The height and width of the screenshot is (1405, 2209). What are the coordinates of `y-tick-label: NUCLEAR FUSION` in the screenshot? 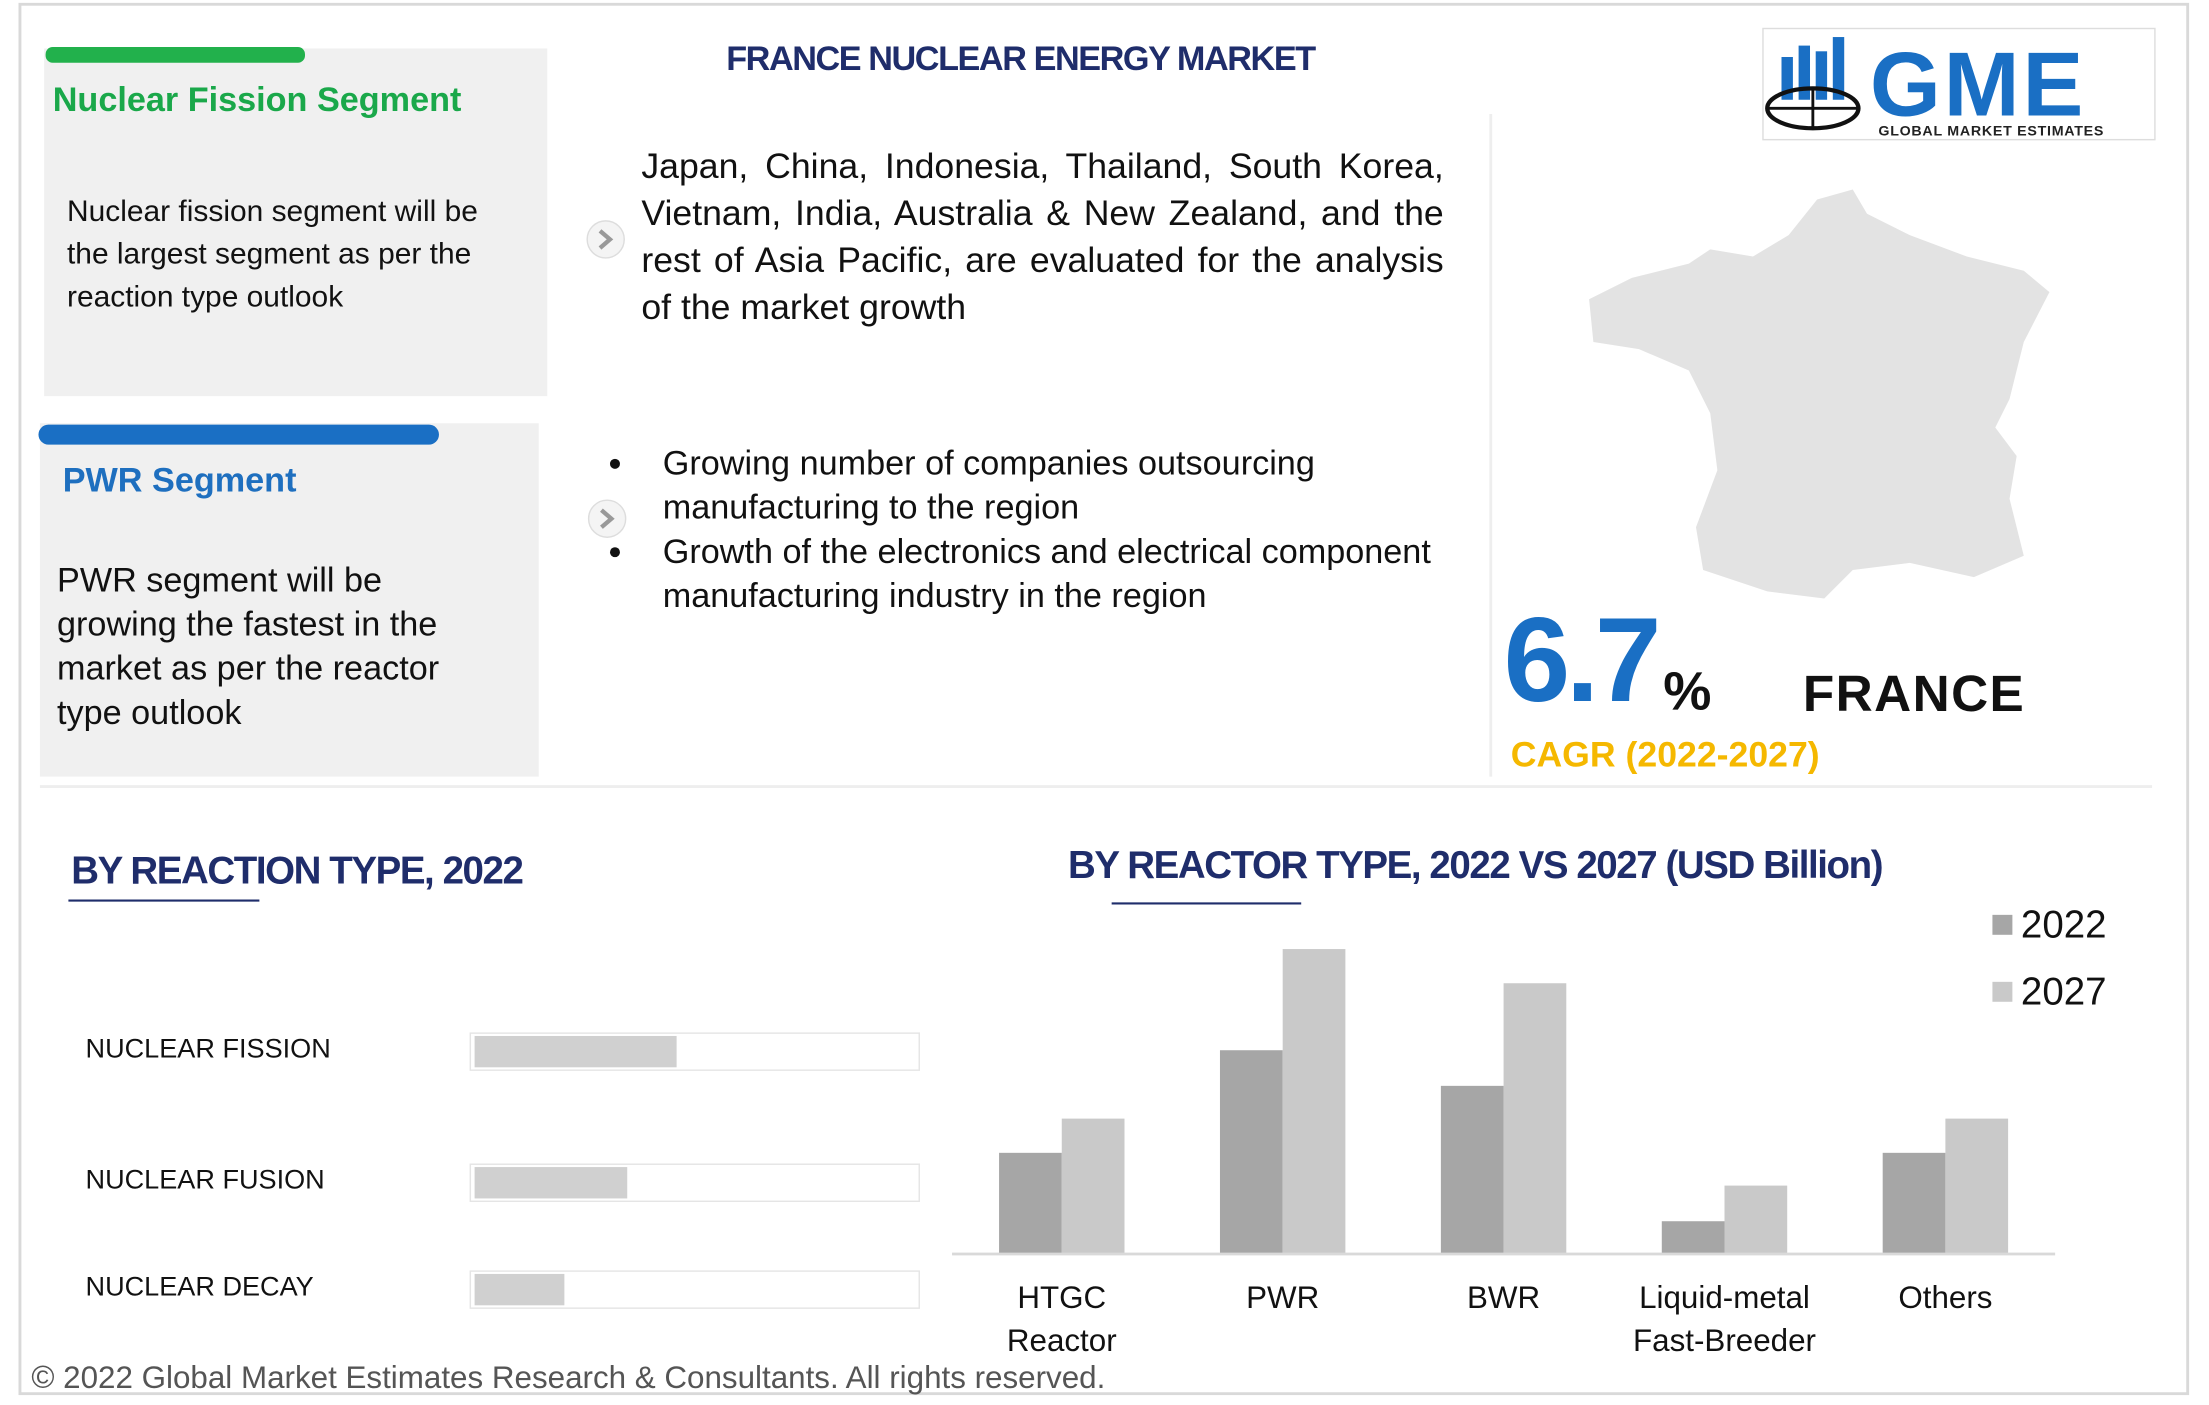 It's located at (205, 1180).